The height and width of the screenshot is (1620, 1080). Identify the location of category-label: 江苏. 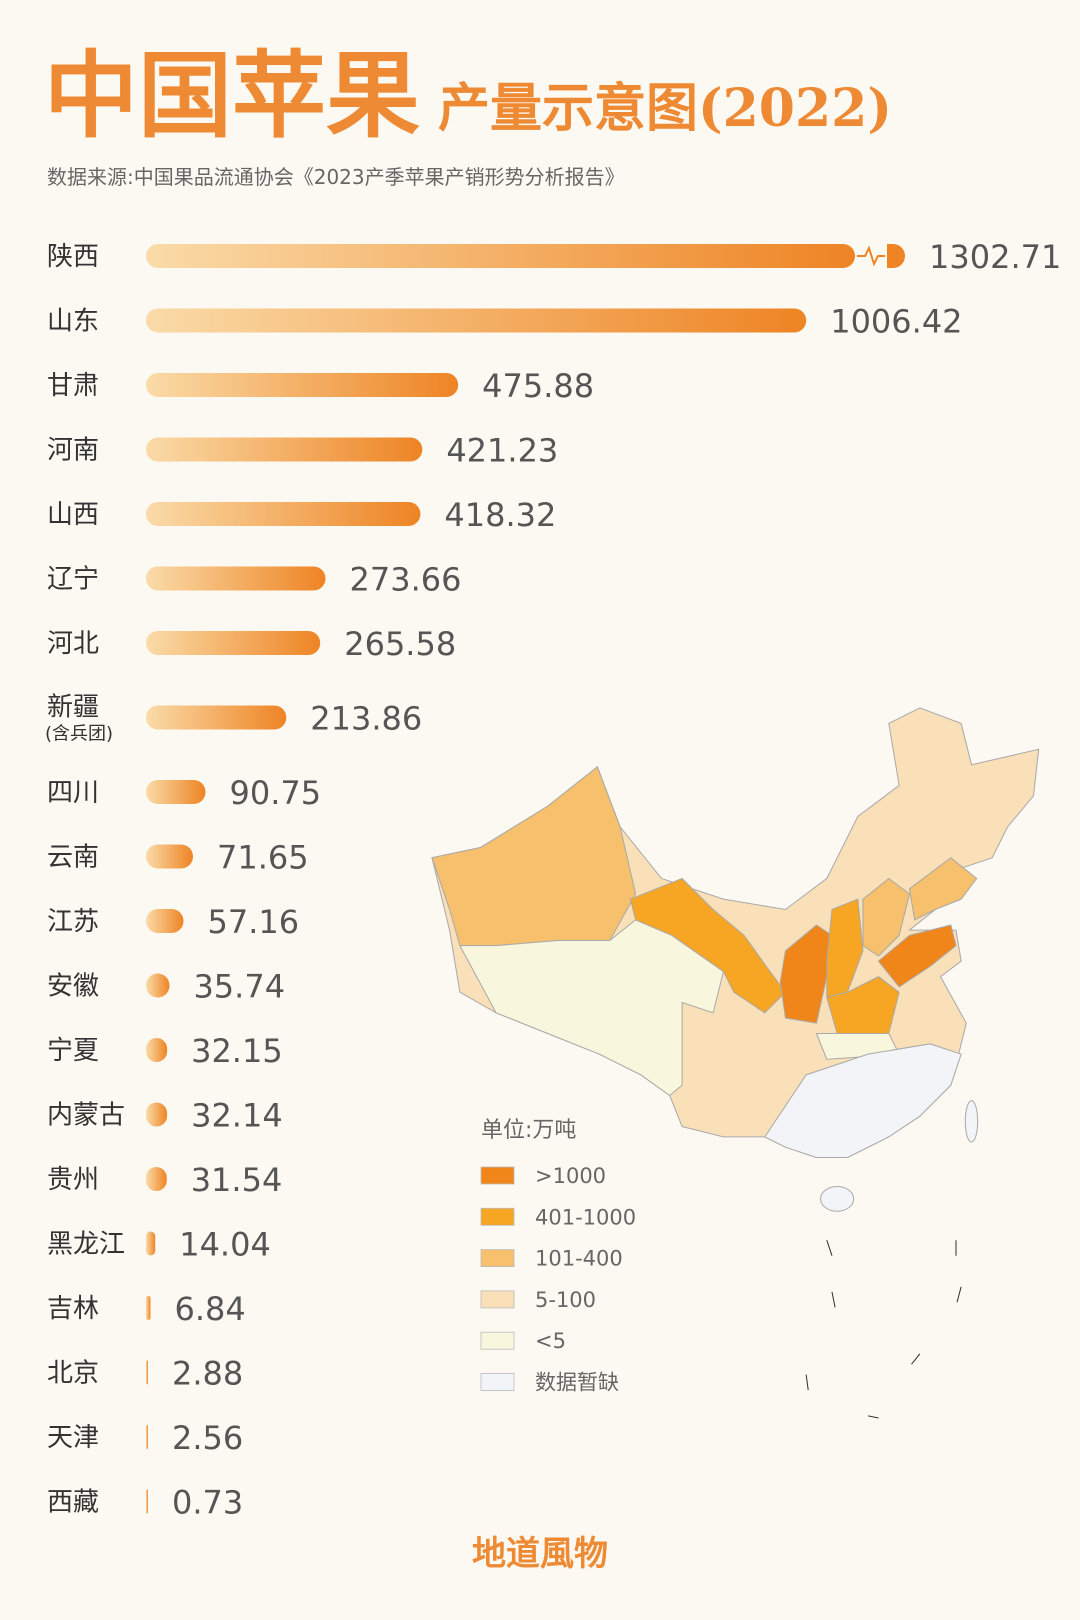
(73, 922).